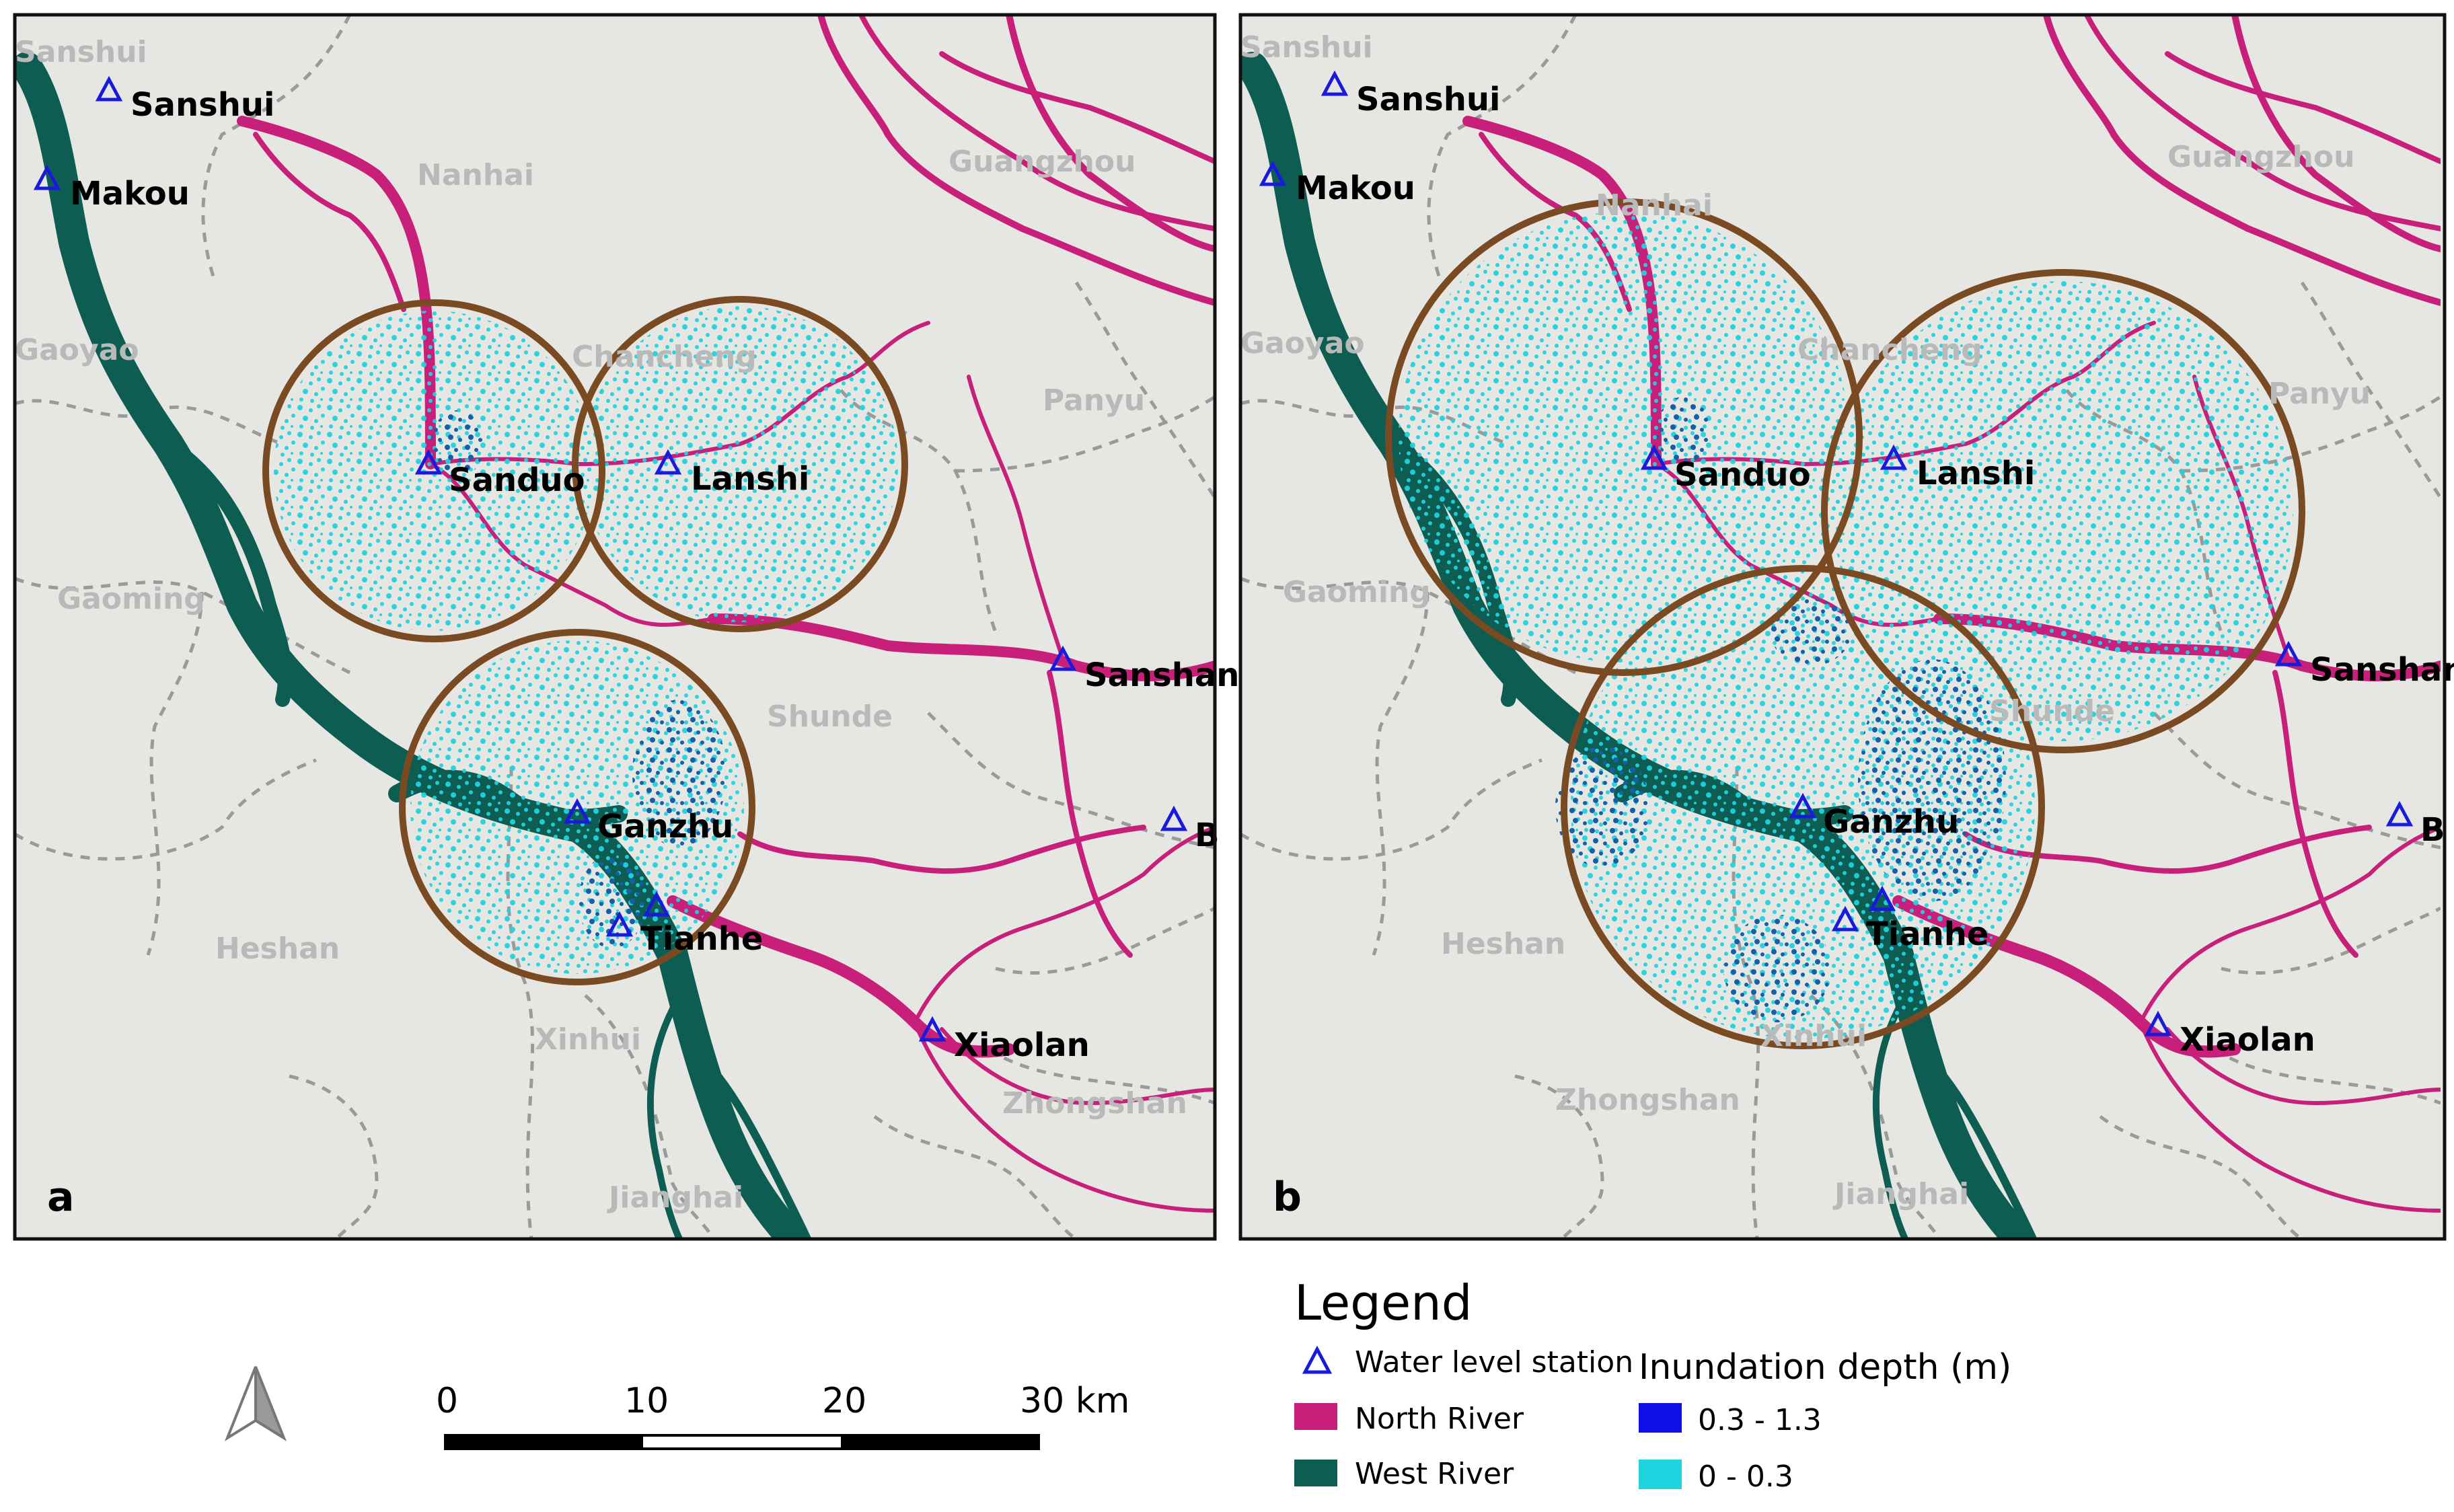 The width and height of the screenshot is (2454, 1512). I want to click on scale-tick-label: 0, so click(447, 1401).